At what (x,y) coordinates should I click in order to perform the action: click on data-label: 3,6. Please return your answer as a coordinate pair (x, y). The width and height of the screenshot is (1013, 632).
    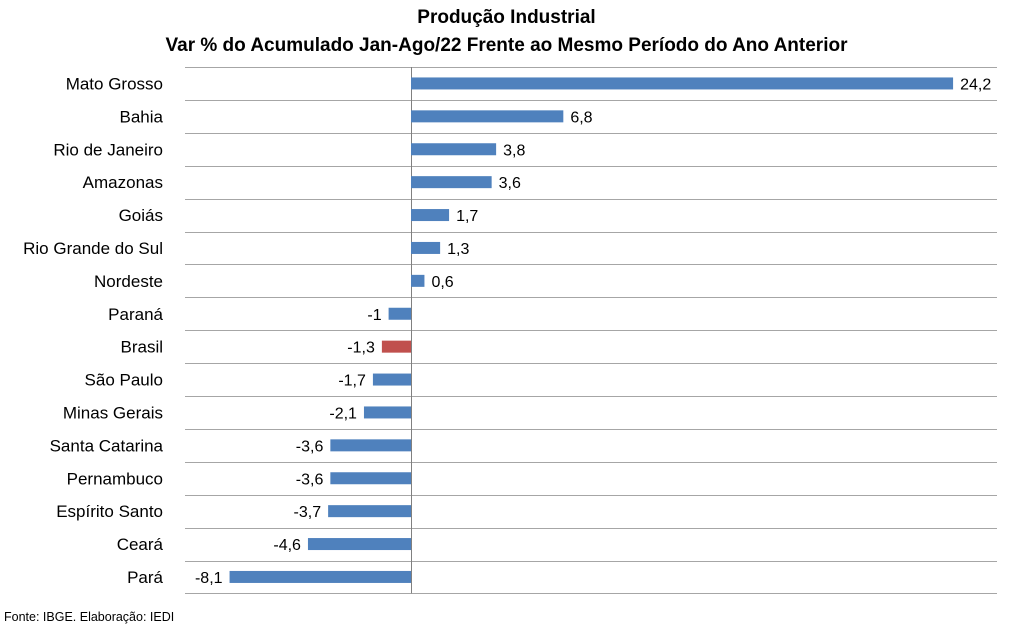
    Looking at the image, I should click on (510, 183).